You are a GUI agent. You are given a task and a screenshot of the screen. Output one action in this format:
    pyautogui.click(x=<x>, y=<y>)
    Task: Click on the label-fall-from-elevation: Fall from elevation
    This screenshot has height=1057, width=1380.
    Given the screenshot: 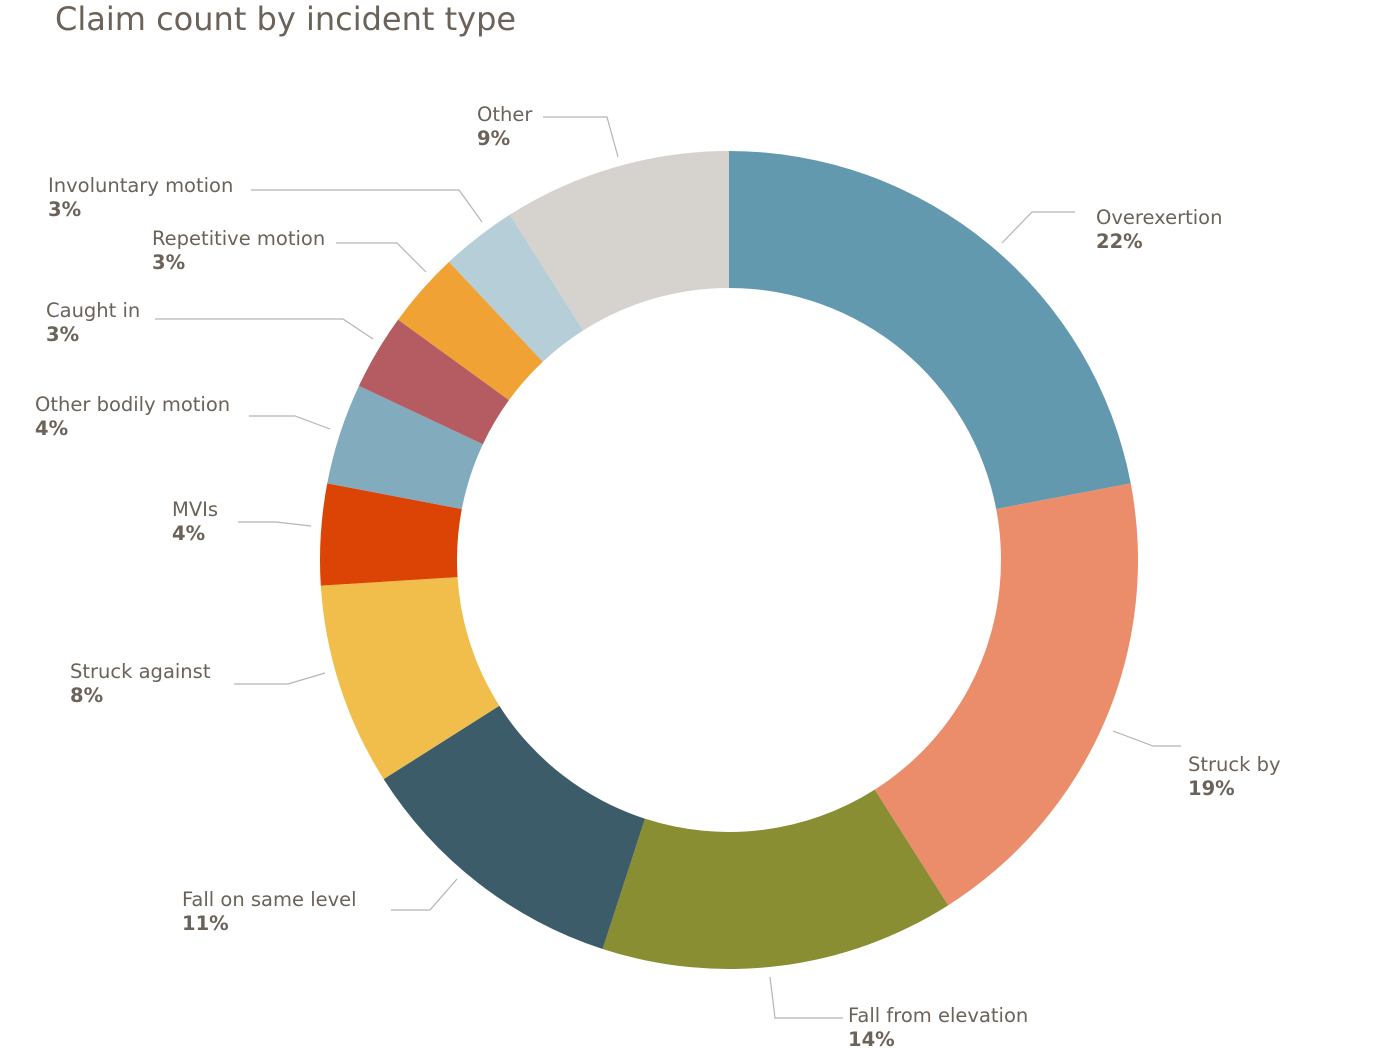 What is the action you would take?
    pyautogui.click(x=938, y=1015)
    